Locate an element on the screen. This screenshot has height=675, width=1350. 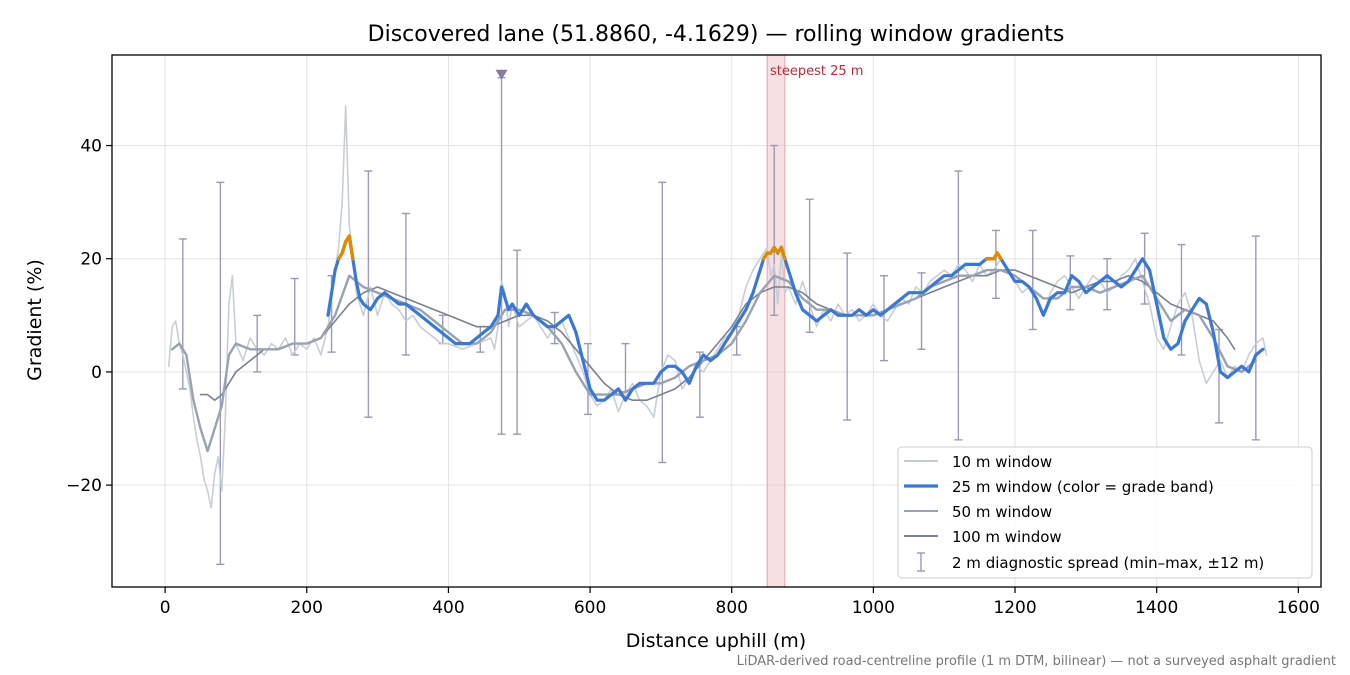
x-tick-label: 1400 is located at coordinates (1156, 608).